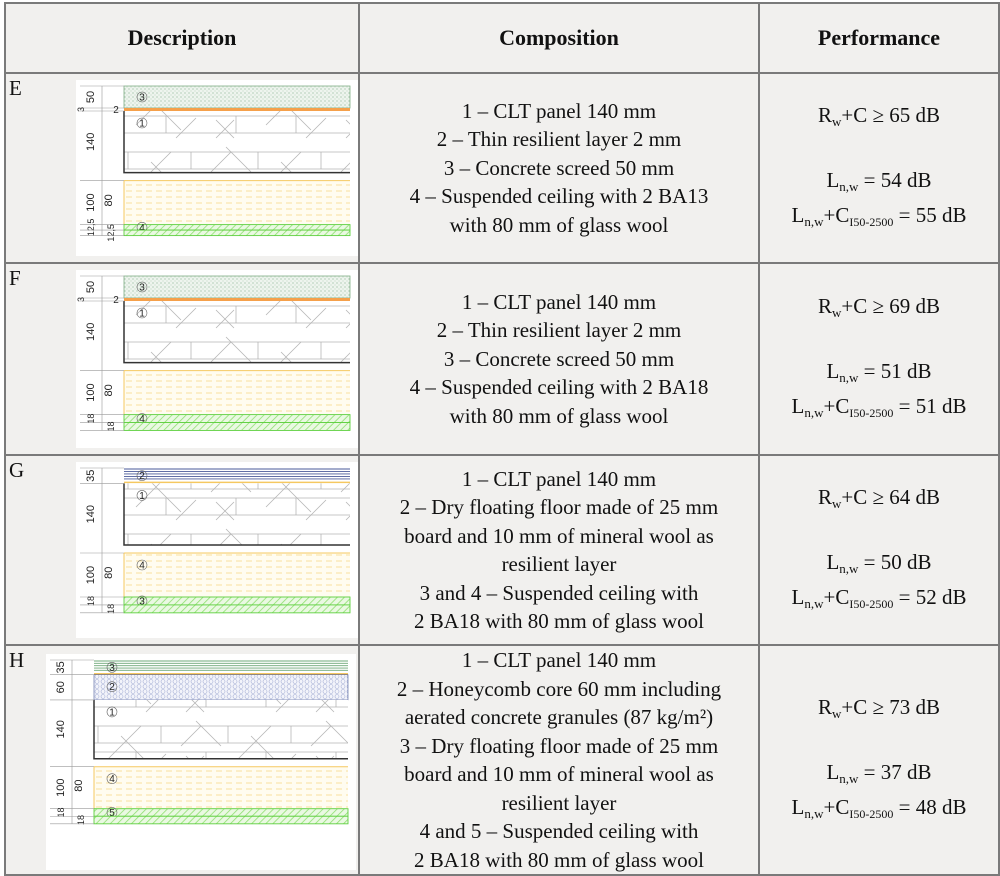 The image size is (1000, 876). Describe the element at coordinates (559, 592) in the screenshot. I see `composition-line: 3 and 4 – Suspended ceiling with` at that location.